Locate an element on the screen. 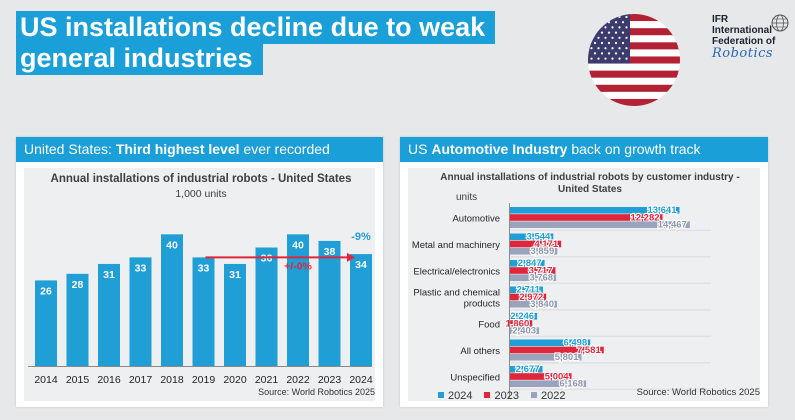  unit-label: units is located at coordinates (466, 197).